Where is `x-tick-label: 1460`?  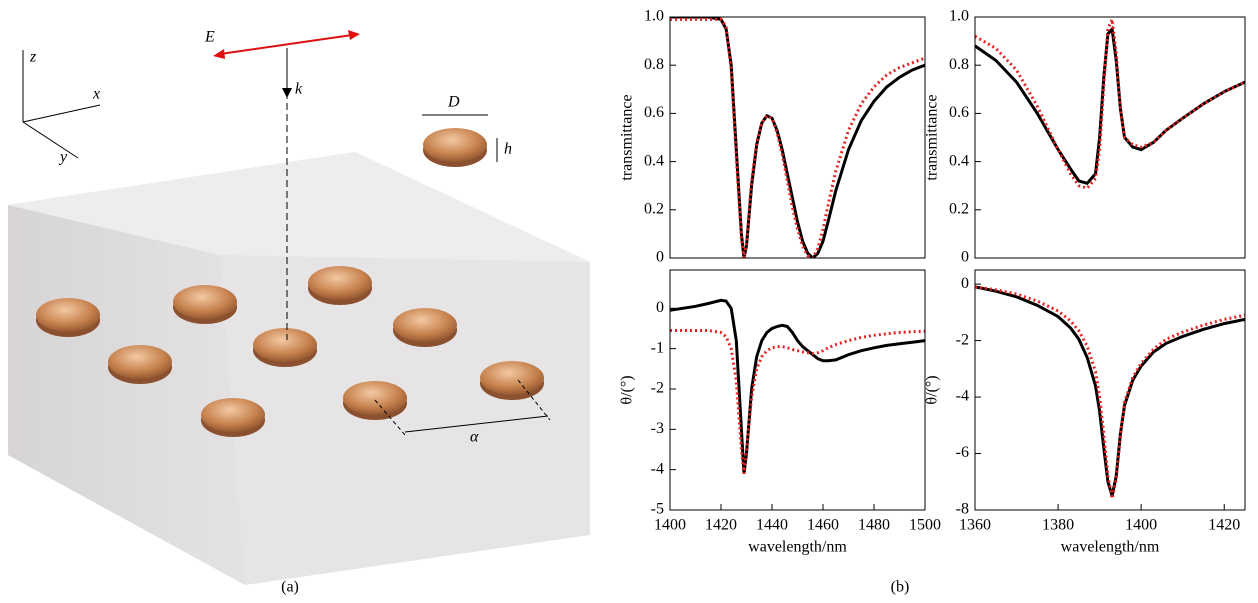
x-tick-label: 1460 is located at coordinates (823, 525).